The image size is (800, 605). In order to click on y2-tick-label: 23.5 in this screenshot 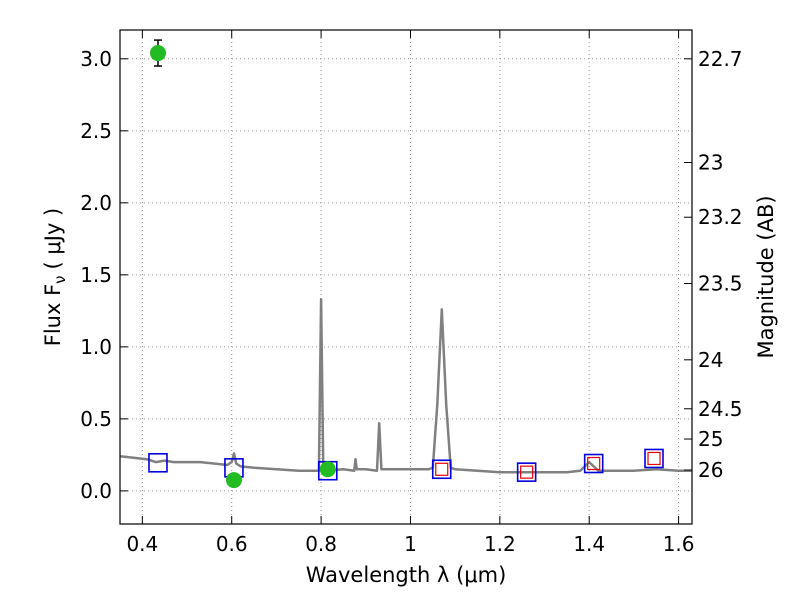, I will do `click(720, 283)`.